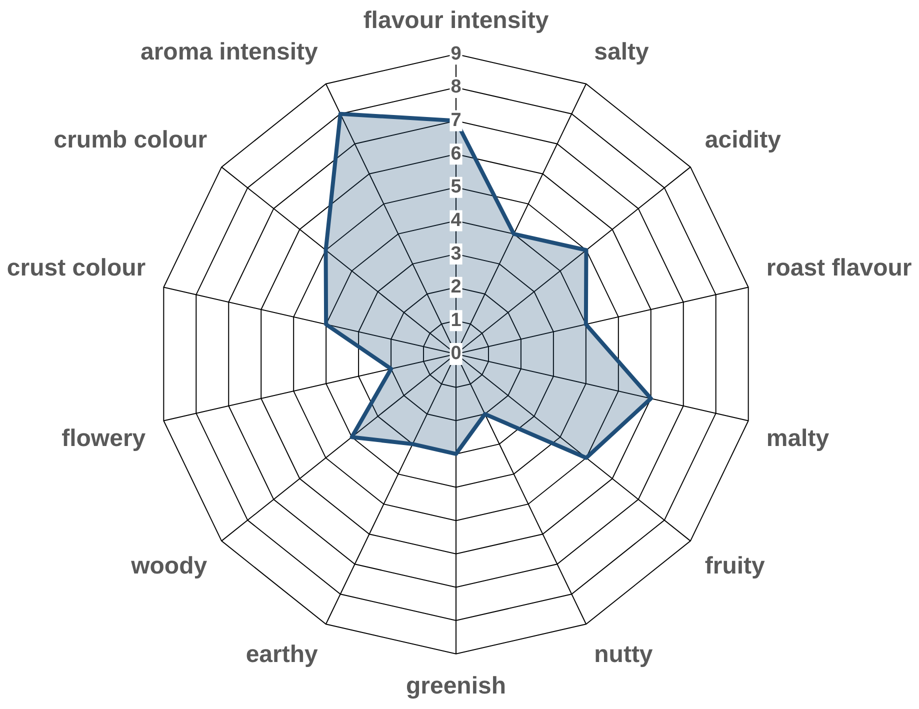 The width and height of the screenshot is (919, 709). What do you see at coordinates (456, 253) in the screenshot?
I see `y-tick-label: 3` at bounding box center [456, 253].